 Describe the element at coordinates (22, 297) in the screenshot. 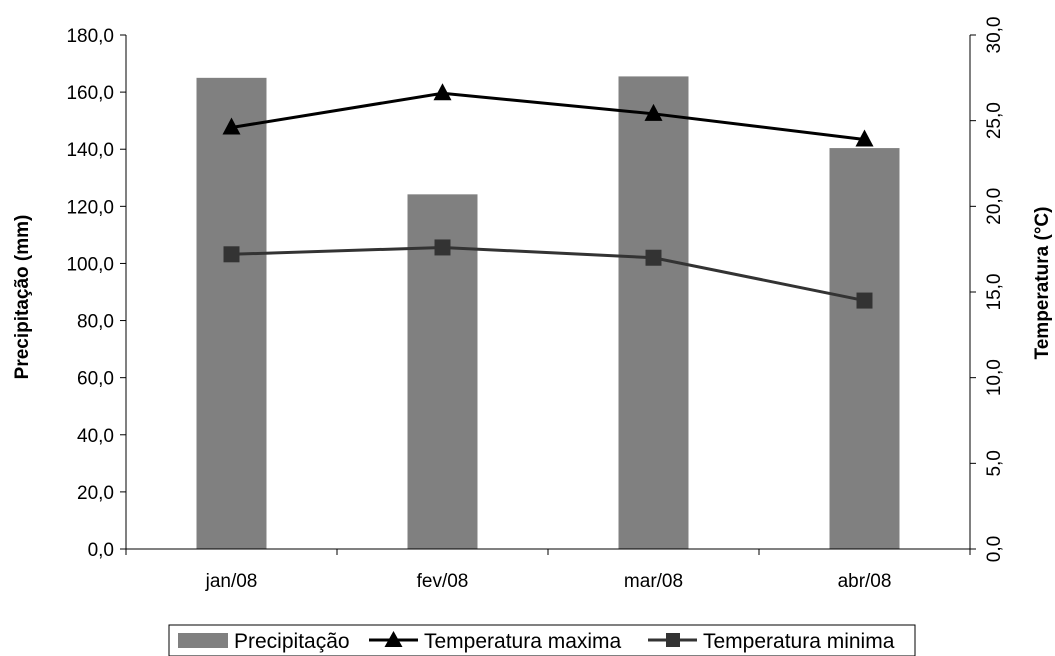

I see `y-axis-title: Precipitação (mm)` at that location.